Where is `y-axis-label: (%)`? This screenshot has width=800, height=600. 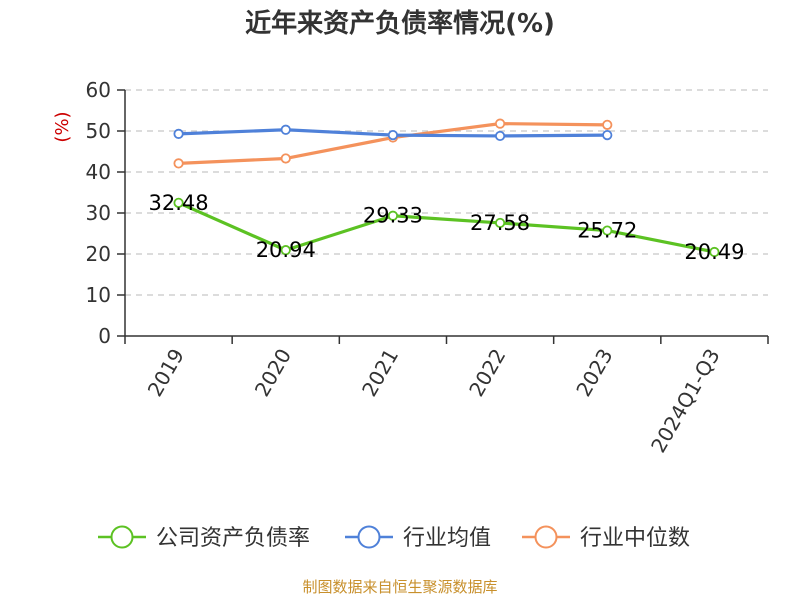 y-axis-label: (%) is located at coordinates (62, 126).